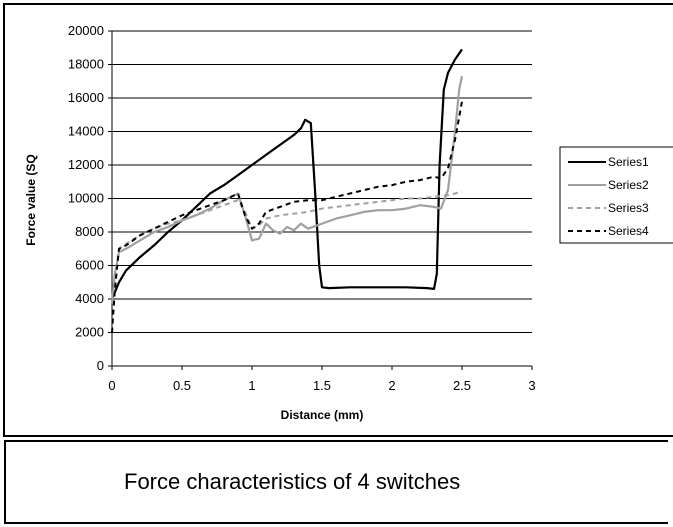 This screenshot has height=527, width=673. Describe the element at coordinates (628, 231) in the screenshot. I see `legend-label-4: Series4` at that location.